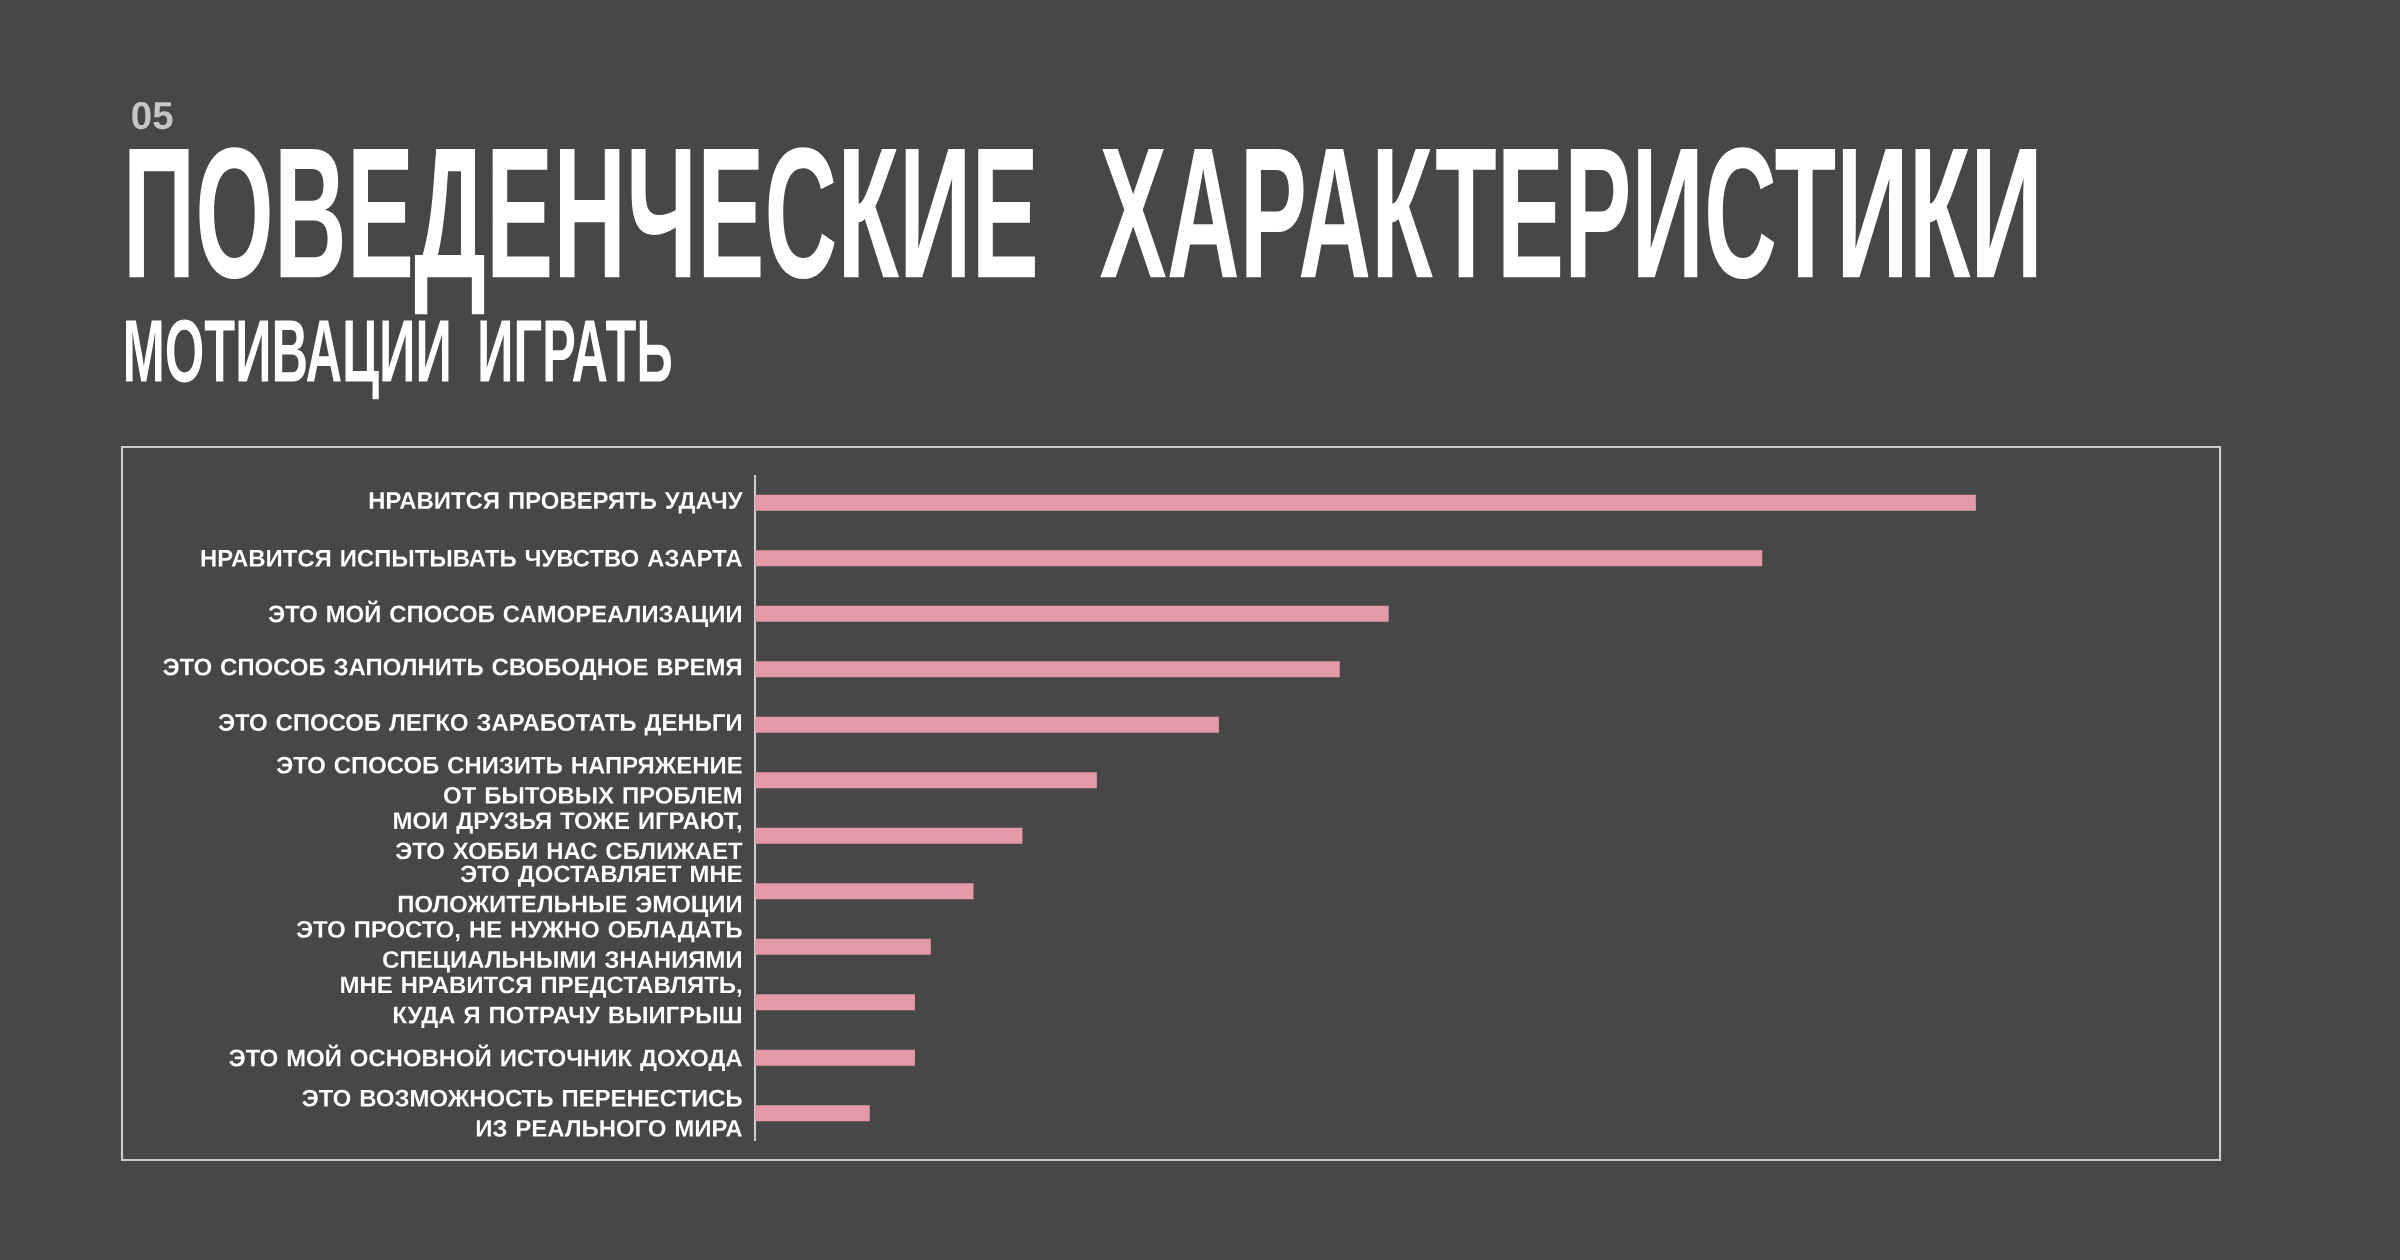 This screenshot has height=1260, width=2400. What do you see at coordinates (504, 613) in the screenshot?
I see `y-tick-label: ЭТО МОЙ СПОСОБ САМОРЕАЛИЗАЦИИ` at bounding box center [504, 613].